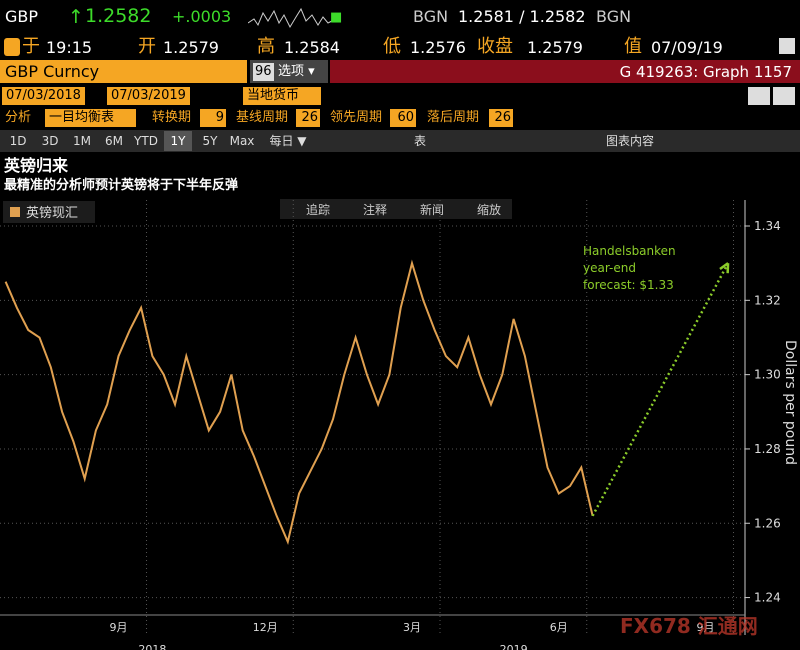  I want to click on value: 1.2576, so click(438, 47).